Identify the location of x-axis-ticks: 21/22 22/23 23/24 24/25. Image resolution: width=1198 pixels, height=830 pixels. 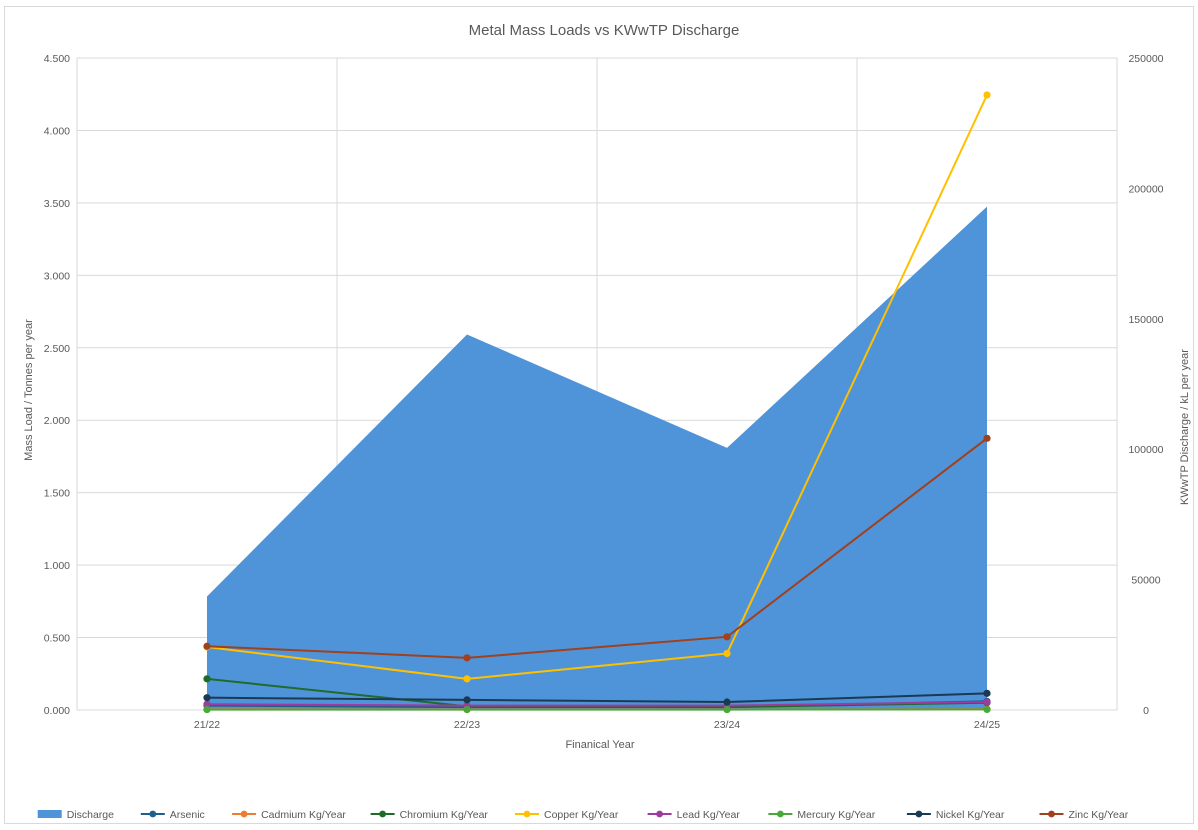
(597, 725).